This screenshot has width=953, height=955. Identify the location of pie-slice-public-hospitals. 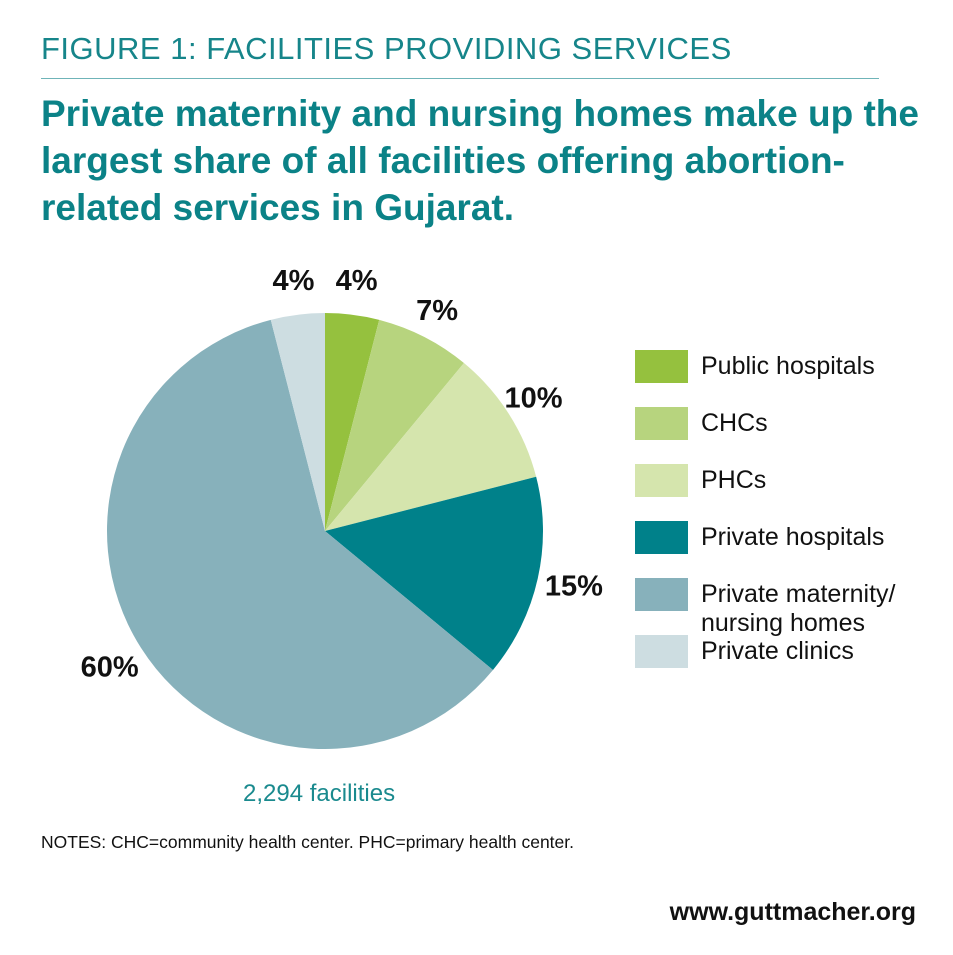
(352, 422).